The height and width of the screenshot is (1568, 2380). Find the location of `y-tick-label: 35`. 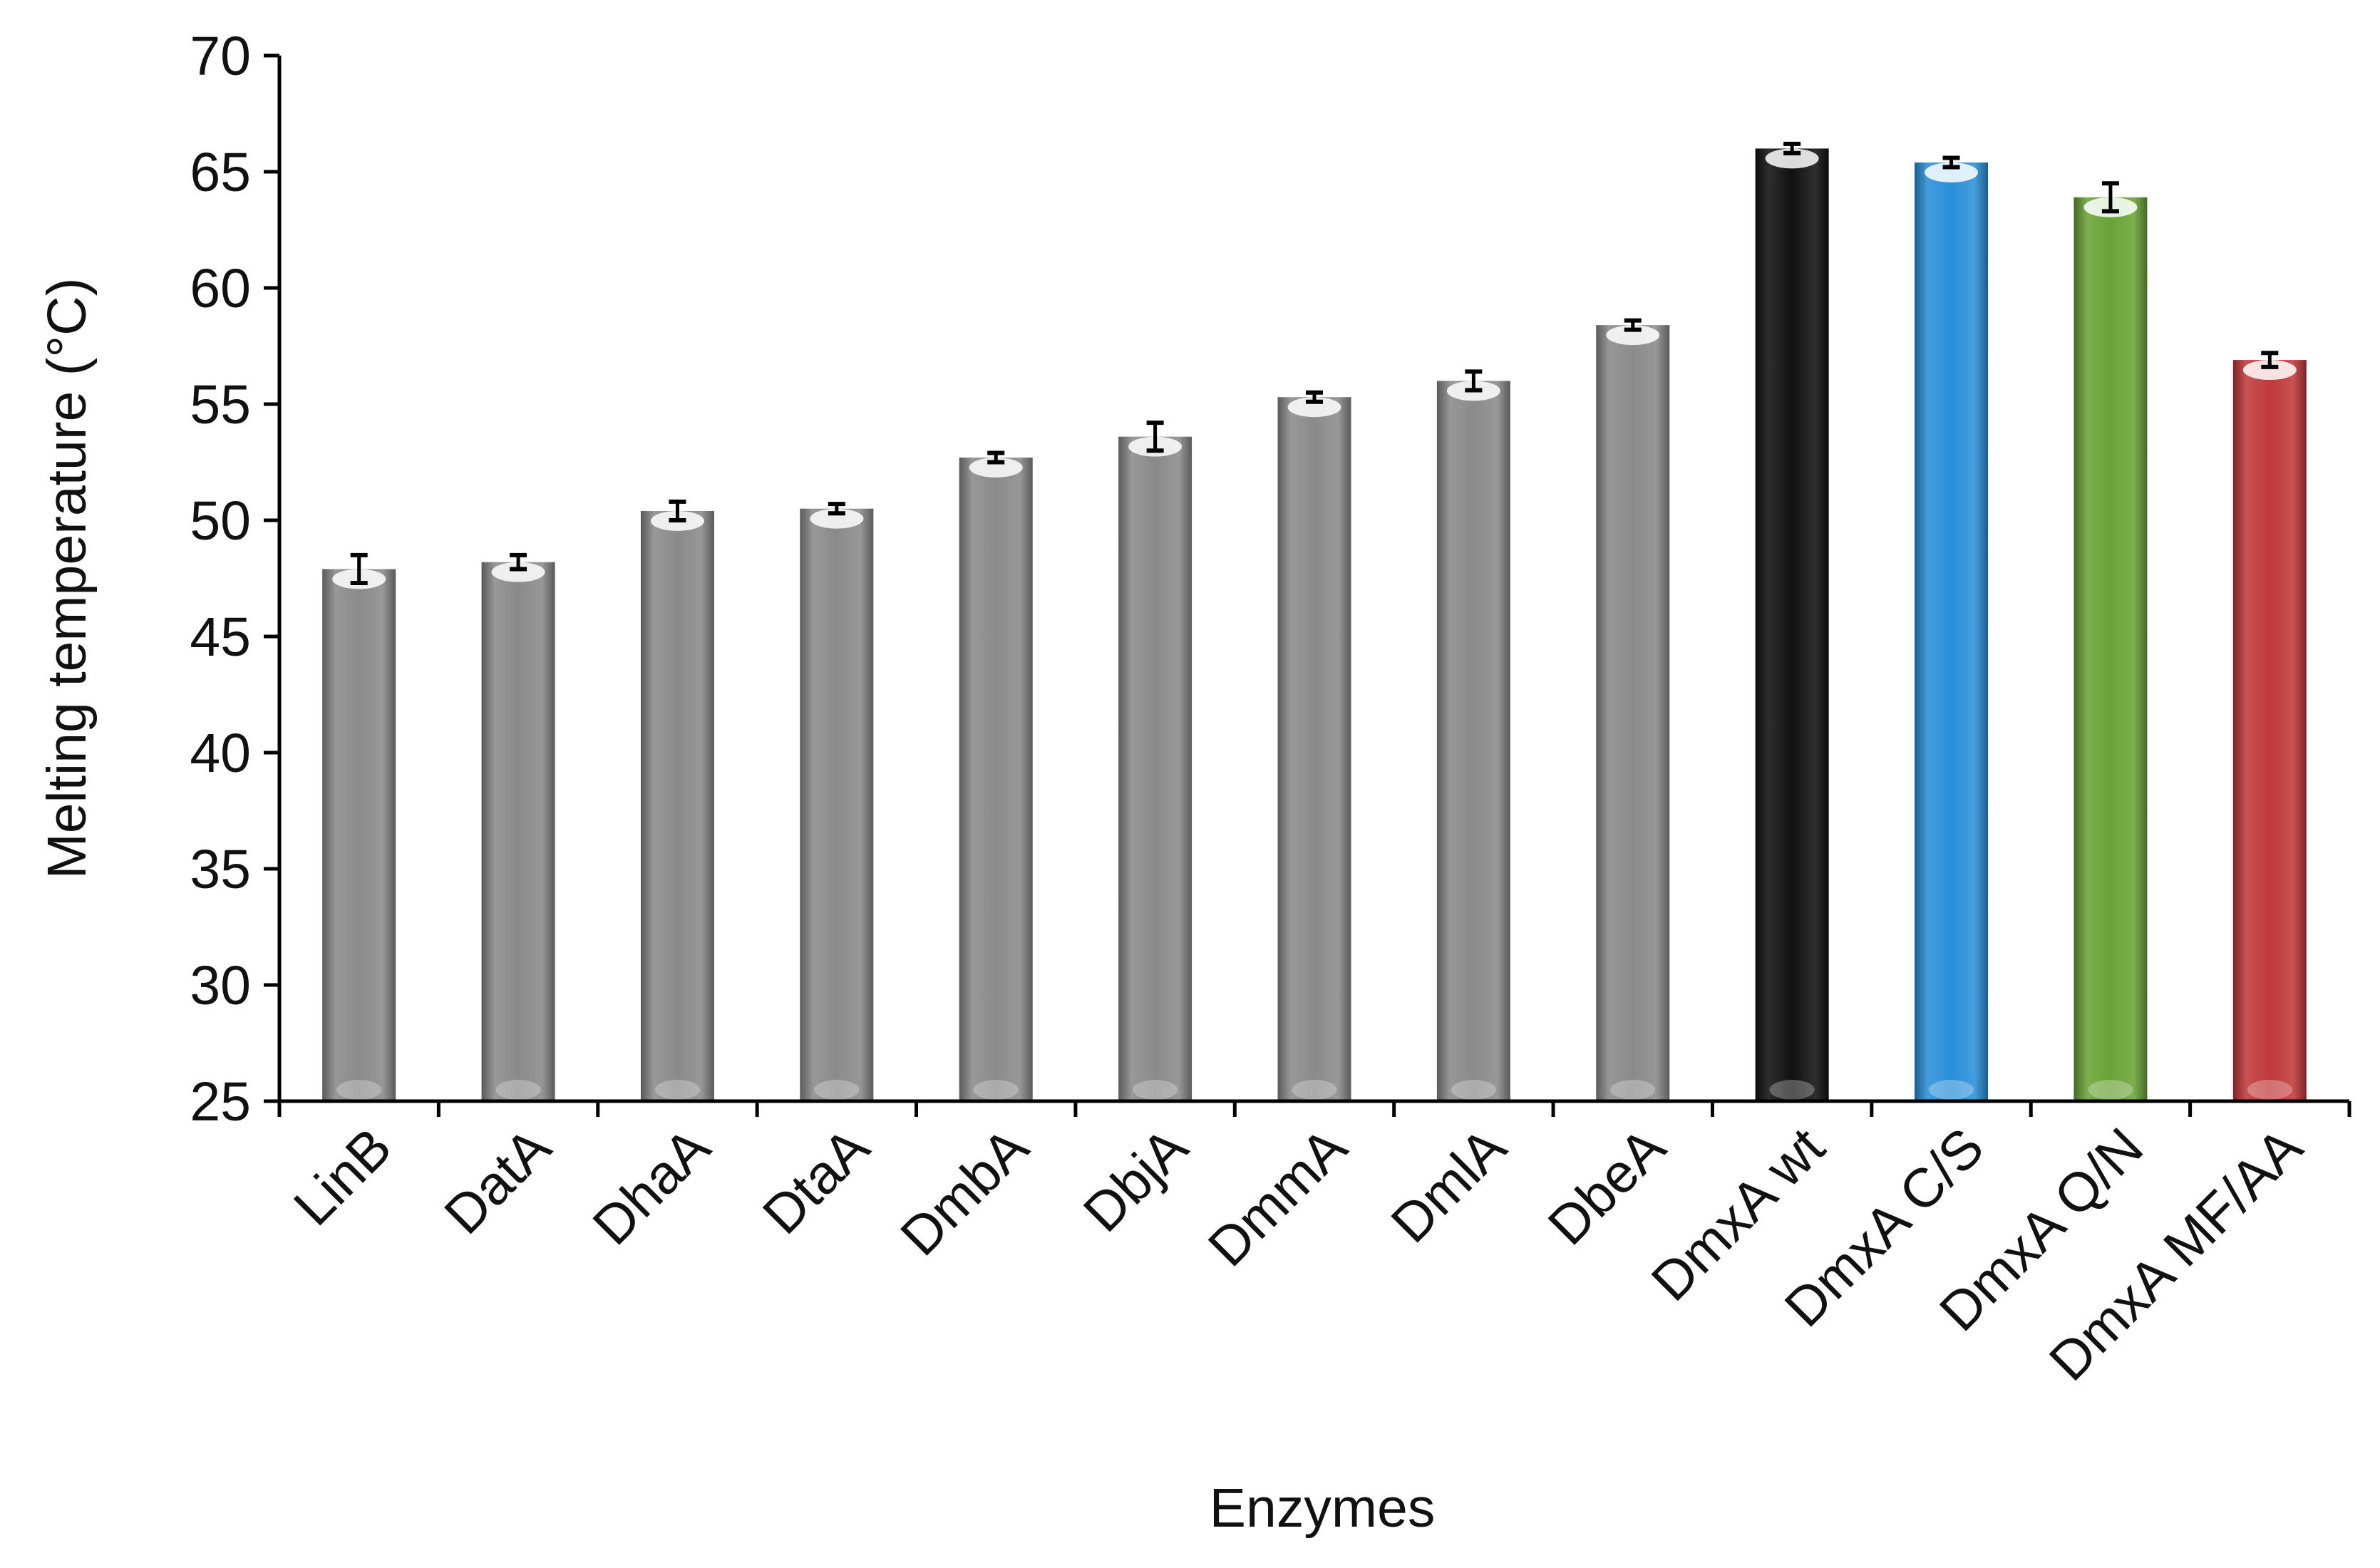

y-tick-label: 35 is located at coordinates (220, 870).